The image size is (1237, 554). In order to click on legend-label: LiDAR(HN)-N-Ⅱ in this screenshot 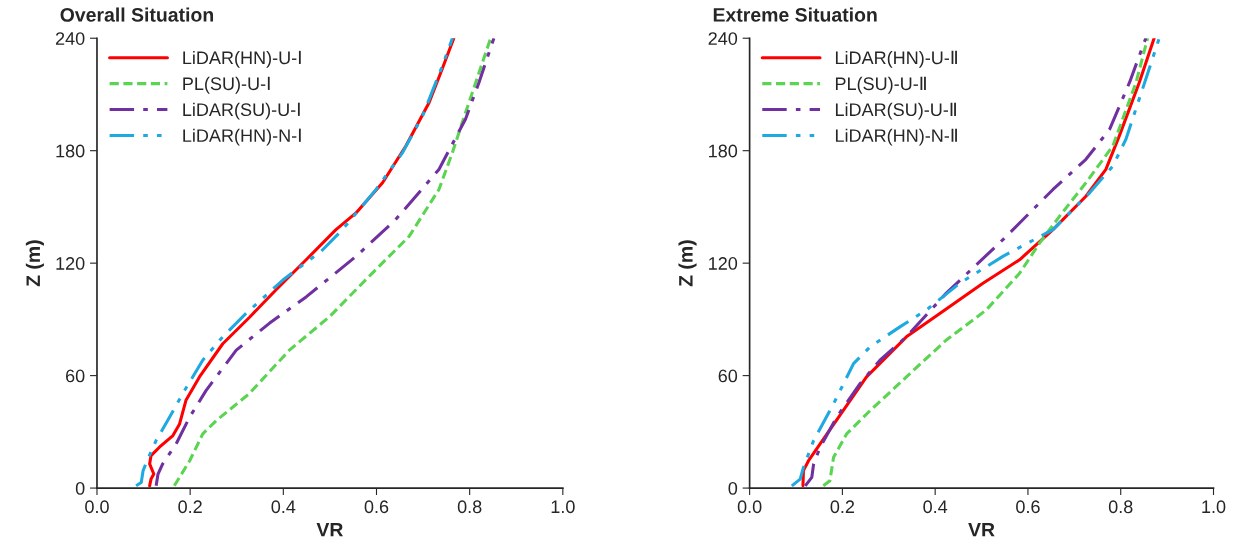, I will do `click(896, 137)`.